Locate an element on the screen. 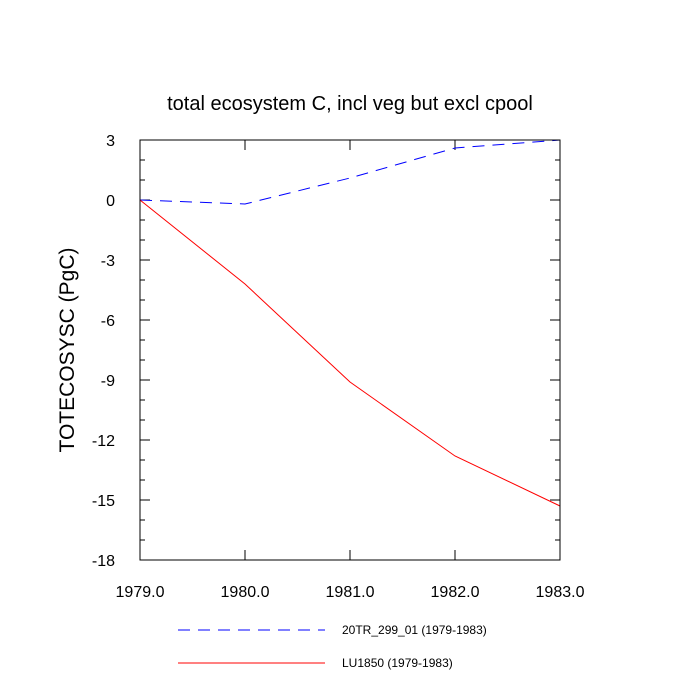 The height and width of the screenshot is (700, 700). x-tick-label: 1983.0 is located at coordinates (560, 592).